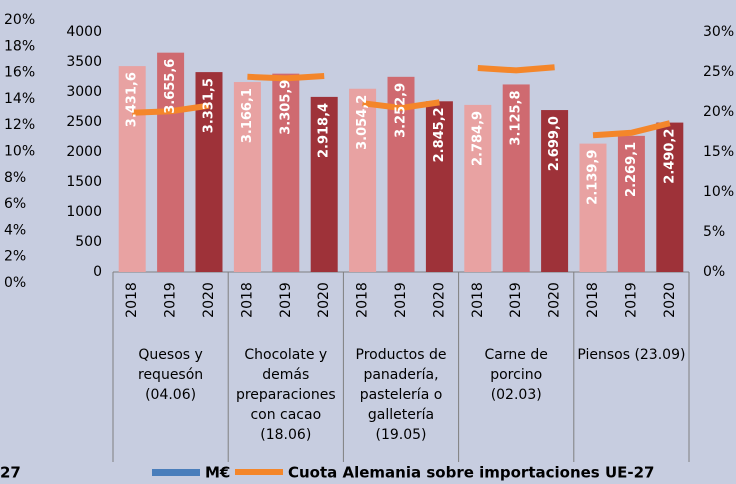 The image size is (736, 484). What do you see at coordinates (19, 20) in the screenshot?
I see `y3-tick-label: 20%` at bounding box center [19, 20].